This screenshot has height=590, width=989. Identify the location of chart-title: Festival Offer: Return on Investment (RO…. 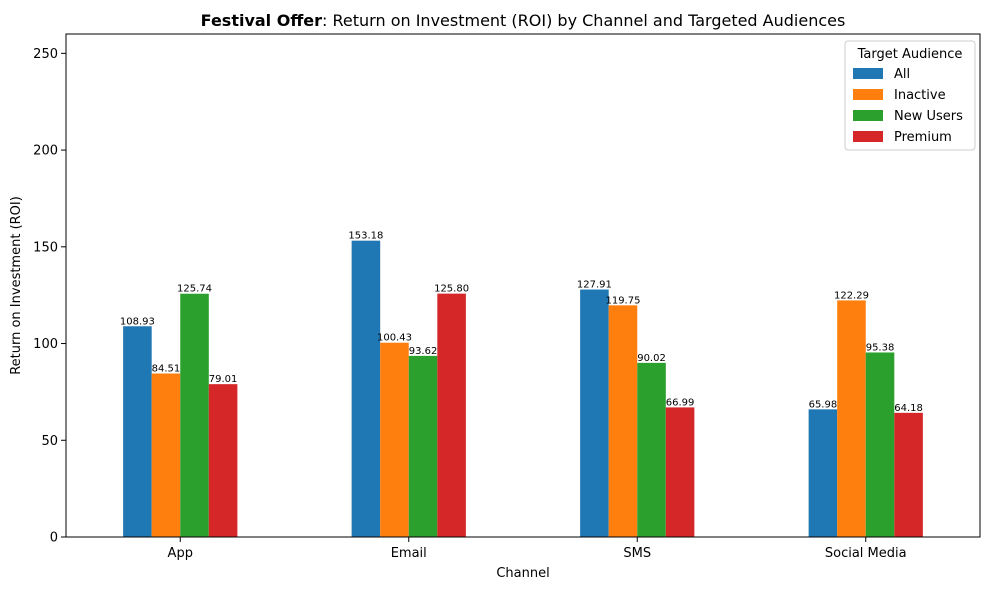
(523, 20).